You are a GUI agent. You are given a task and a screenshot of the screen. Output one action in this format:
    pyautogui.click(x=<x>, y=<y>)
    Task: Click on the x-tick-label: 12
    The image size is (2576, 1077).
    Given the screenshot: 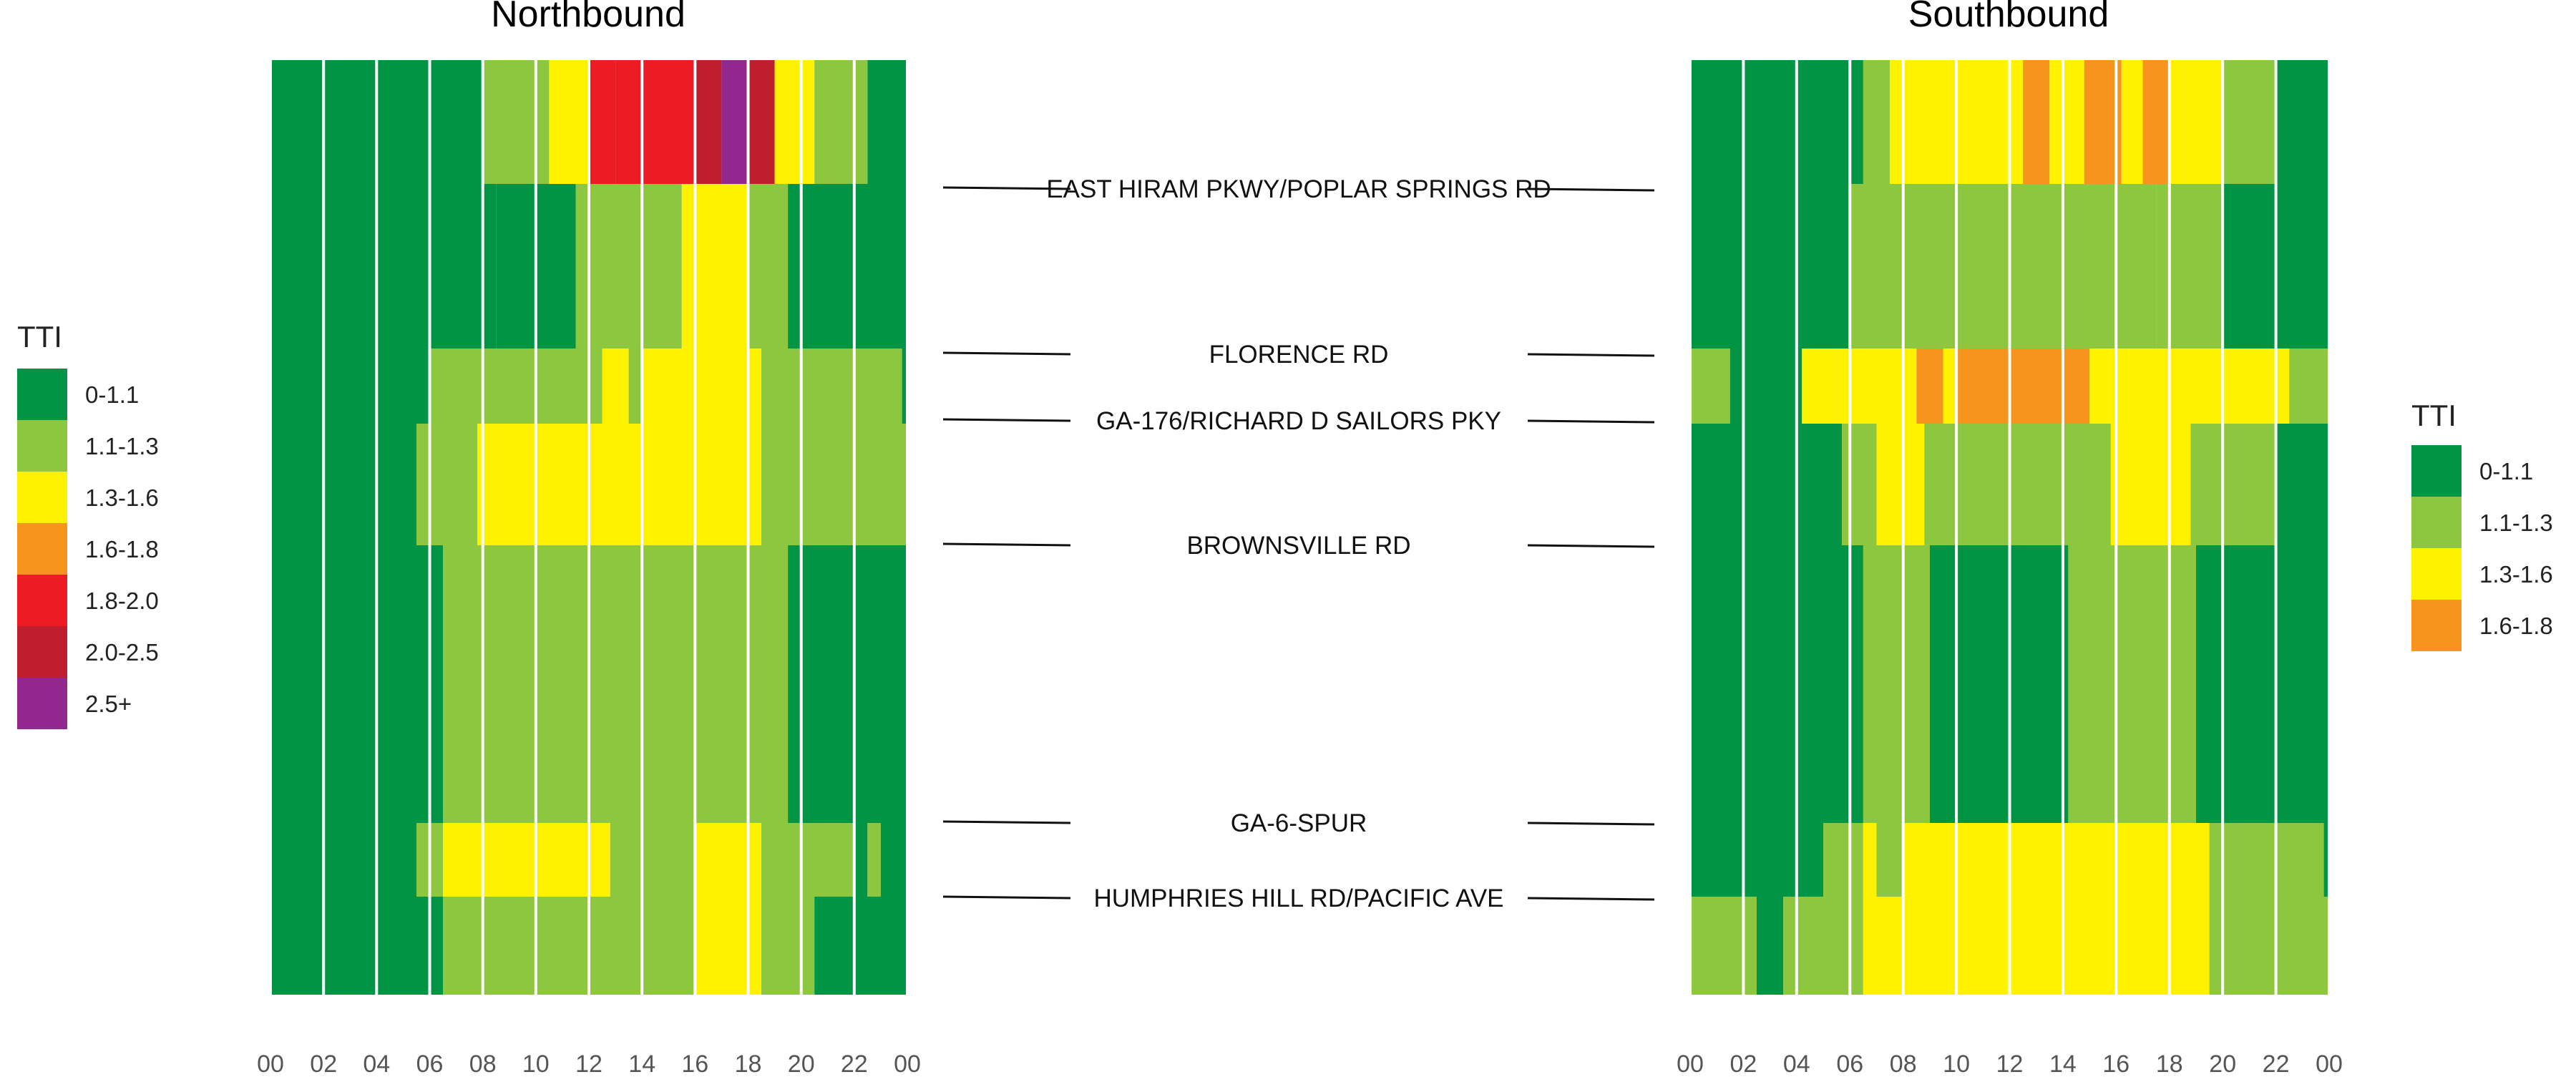 What is the action you would take?
    pyautogui.click(x=2010, y=1062)
    